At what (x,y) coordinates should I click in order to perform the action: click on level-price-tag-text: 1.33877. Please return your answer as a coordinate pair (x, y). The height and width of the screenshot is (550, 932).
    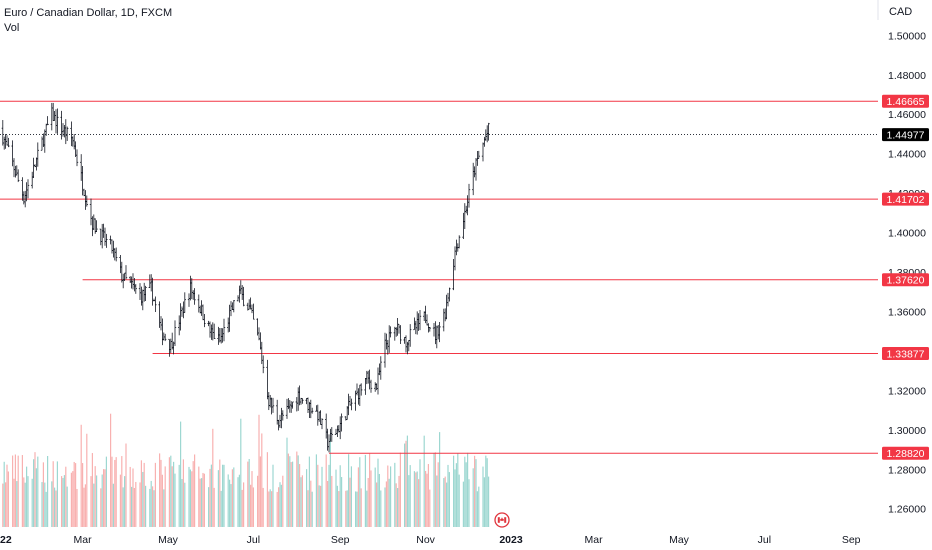
    Looking at the image, I should click on (906, 354).